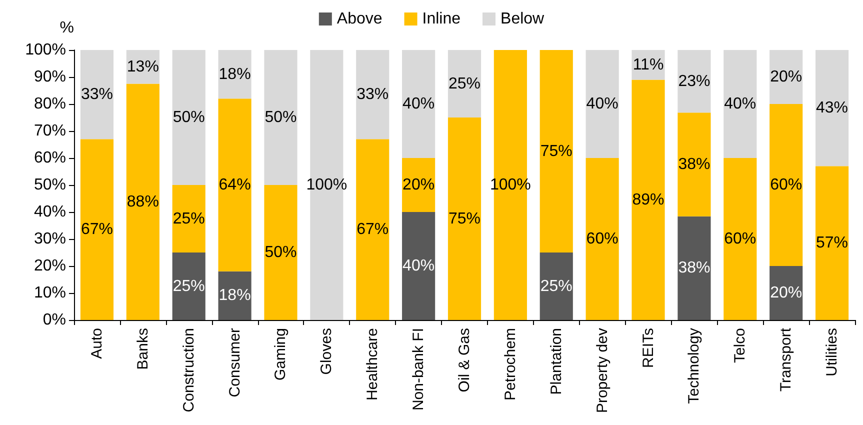 The height and width of the screenshot is (425, 863). What do you see at coordinates (50, 293) in the screenshot?
I see `y-tick-label: 10%` at bounding box center [50, 293].